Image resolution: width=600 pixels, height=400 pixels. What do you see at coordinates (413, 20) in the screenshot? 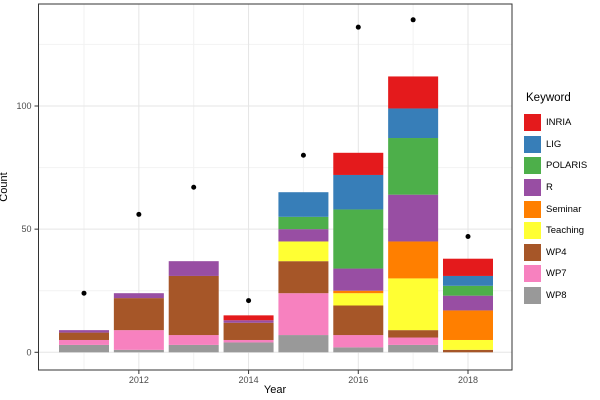
I see `scatter-point-2017` at bounding box center [413, 20].